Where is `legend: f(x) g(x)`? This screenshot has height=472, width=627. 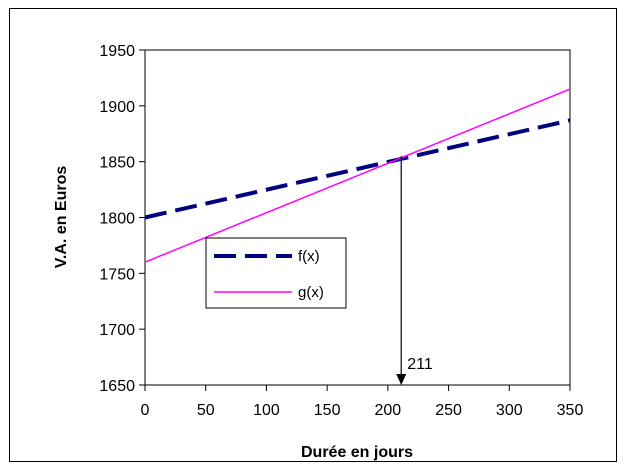 legend: f(x) g(x) is located at coordinates (276, 273).